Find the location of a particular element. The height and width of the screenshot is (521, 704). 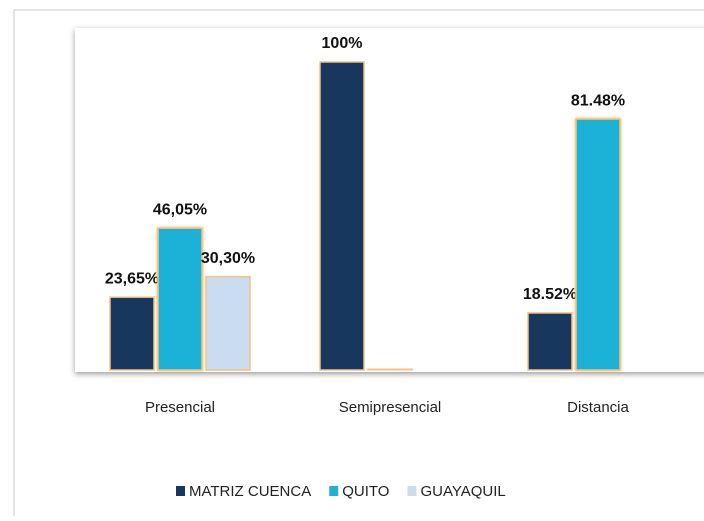

value-label: 100% is located at coordinates (342, 43).